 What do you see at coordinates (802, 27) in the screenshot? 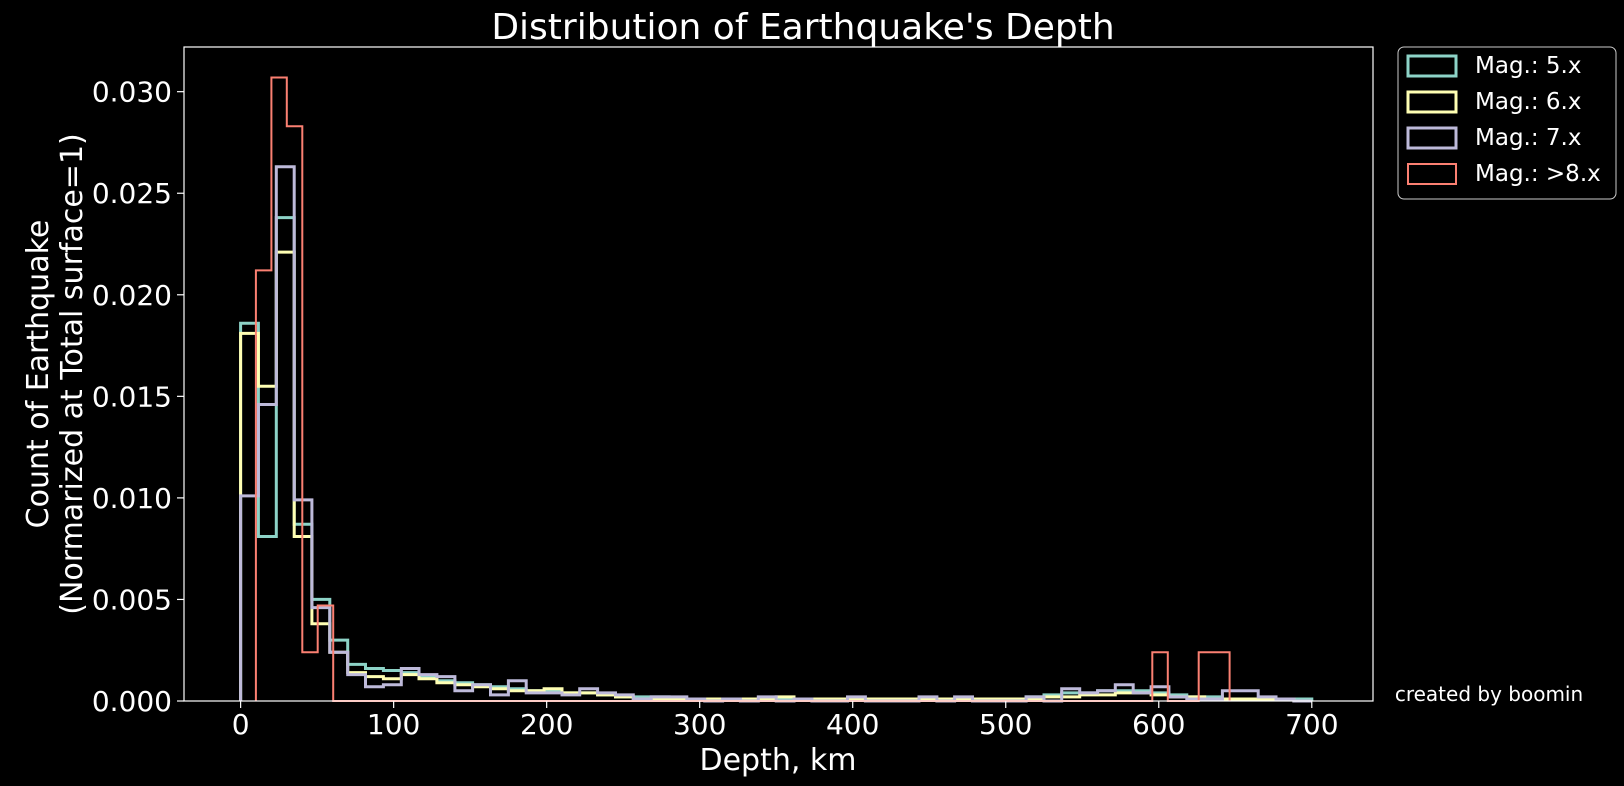
I see `chart-title: Distribution of Earthquake's Depth` at bounding box center [802, 27].